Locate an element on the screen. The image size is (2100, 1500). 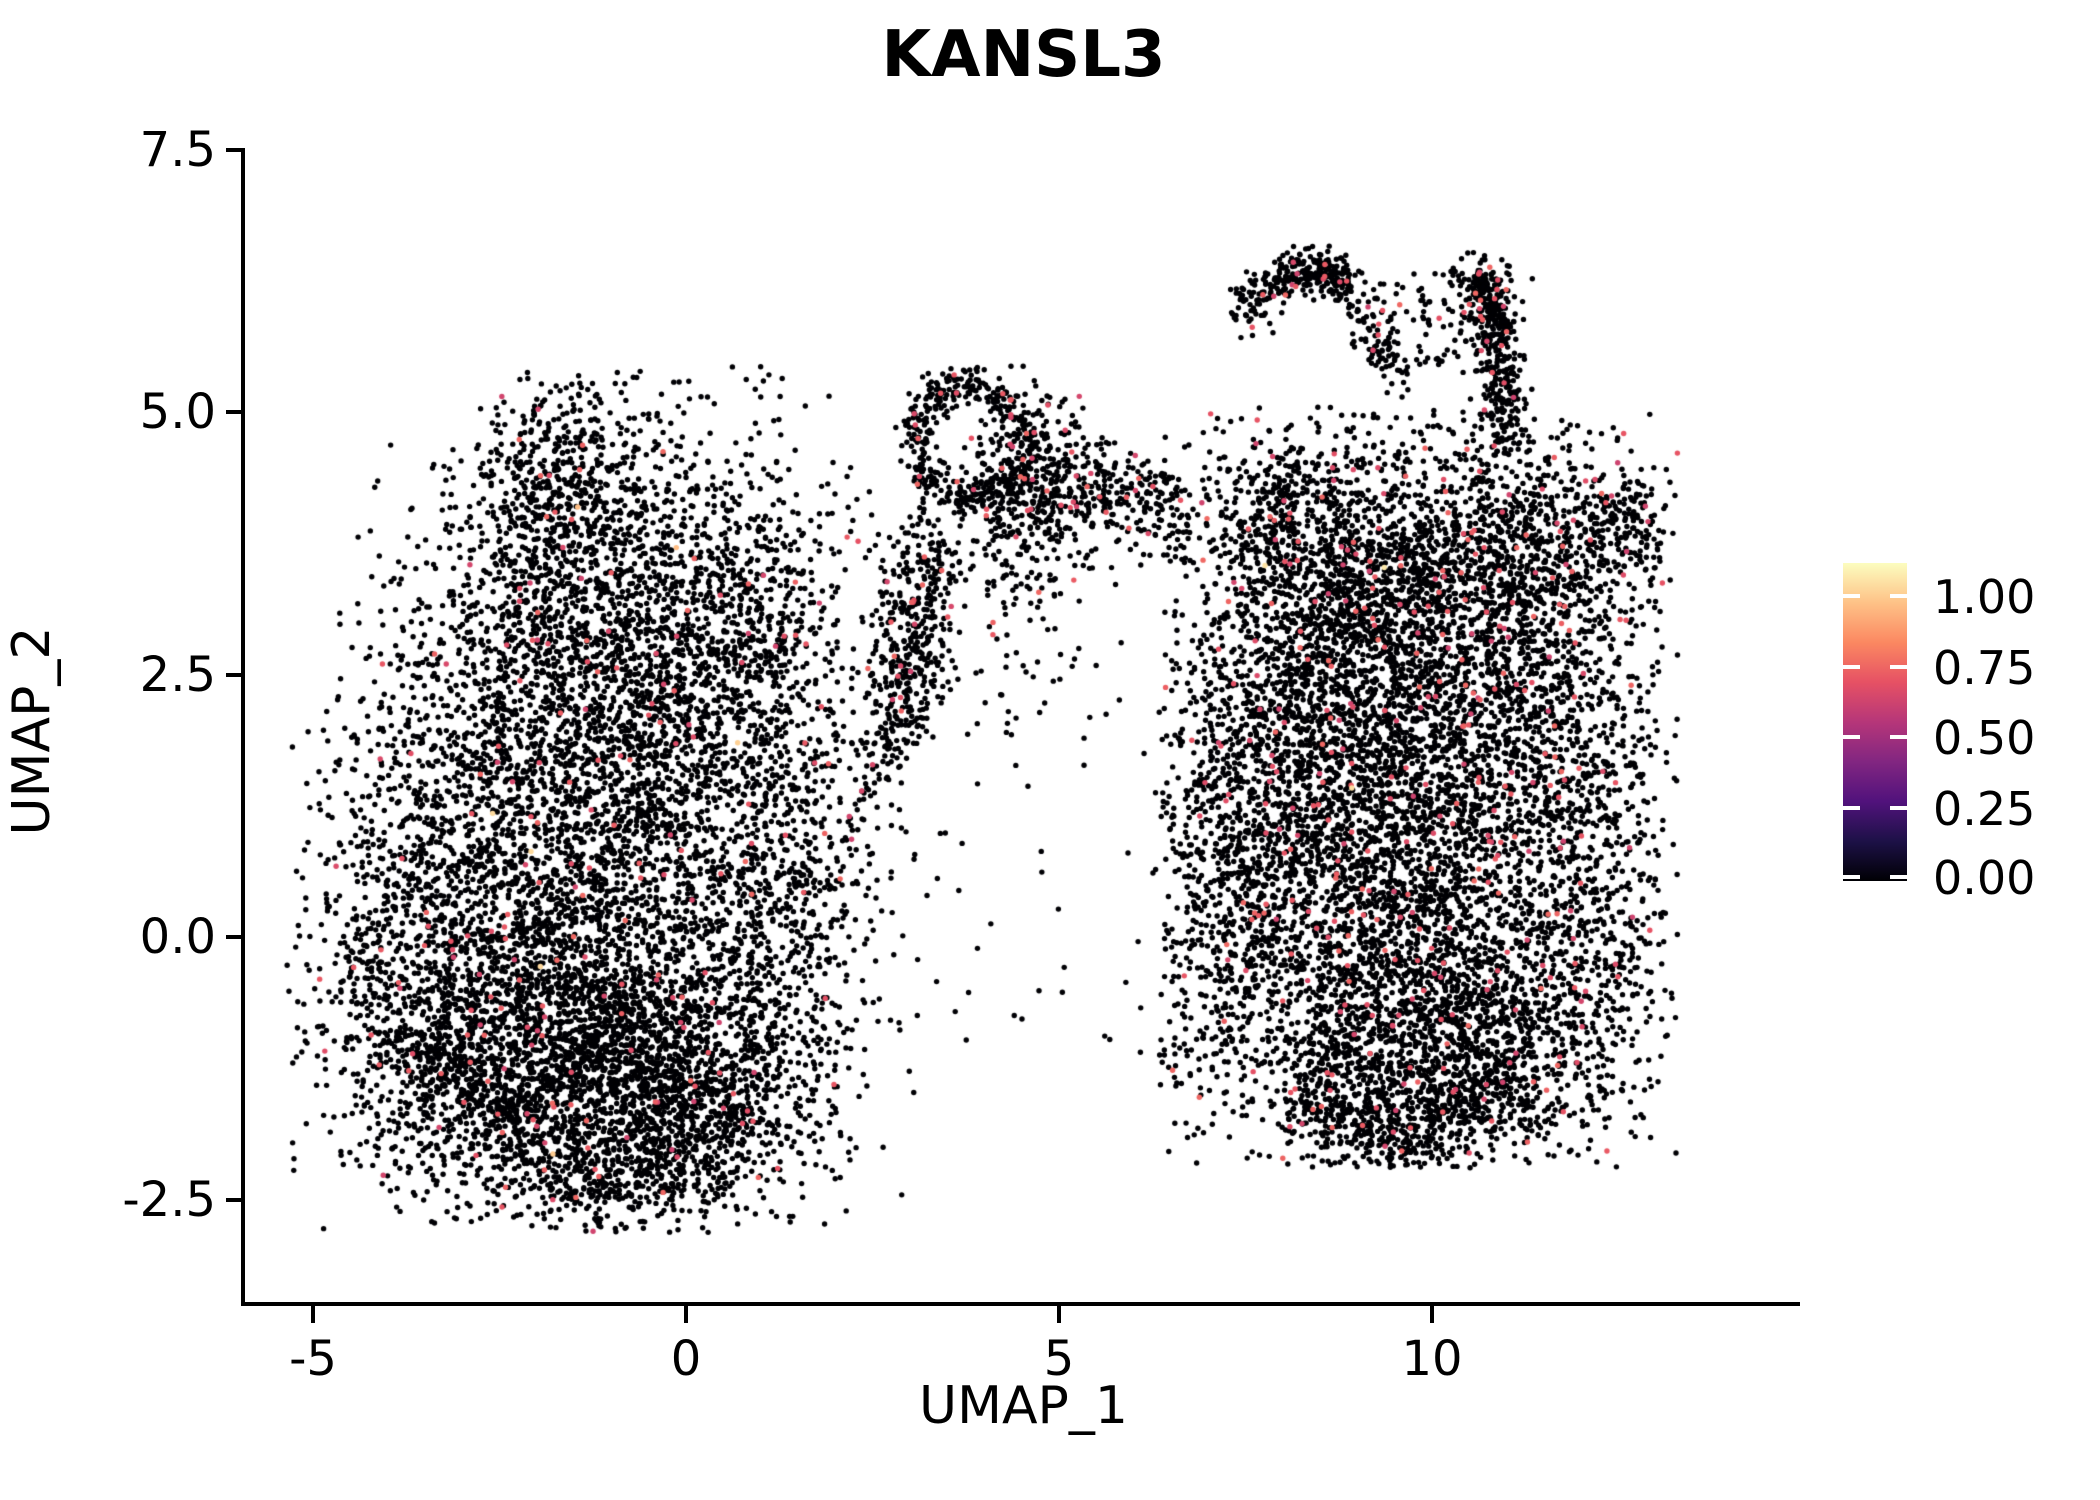
y-tick-label: 0.0 is located at coordinates (177, 937).